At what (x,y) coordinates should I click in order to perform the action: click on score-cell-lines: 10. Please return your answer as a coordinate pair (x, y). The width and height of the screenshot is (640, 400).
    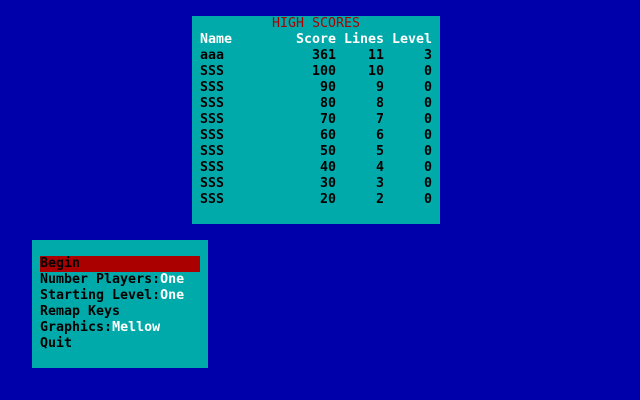
    Looking at the image, I should click on (375, 71).